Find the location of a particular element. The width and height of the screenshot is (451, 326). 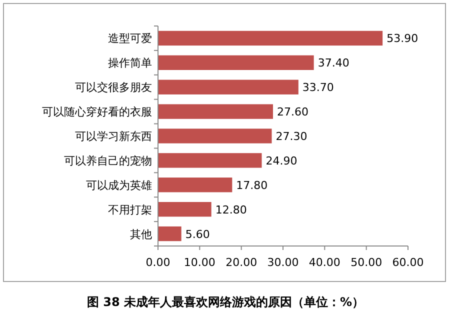

y-tick-label: 可以学习新东西 is located at coordinates (113, 136).